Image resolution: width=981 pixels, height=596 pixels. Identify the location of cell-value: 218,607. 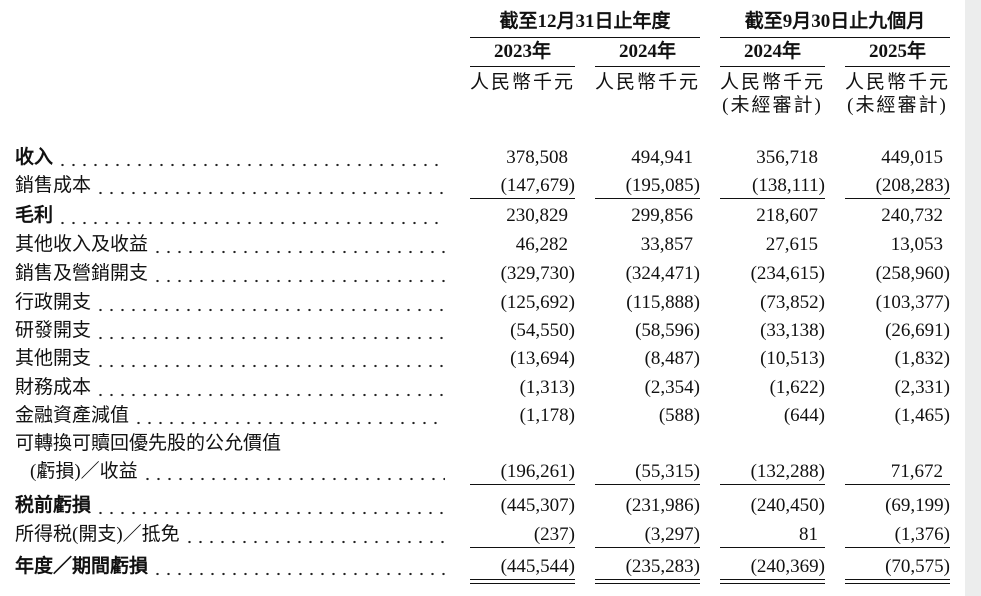
(787, 215).